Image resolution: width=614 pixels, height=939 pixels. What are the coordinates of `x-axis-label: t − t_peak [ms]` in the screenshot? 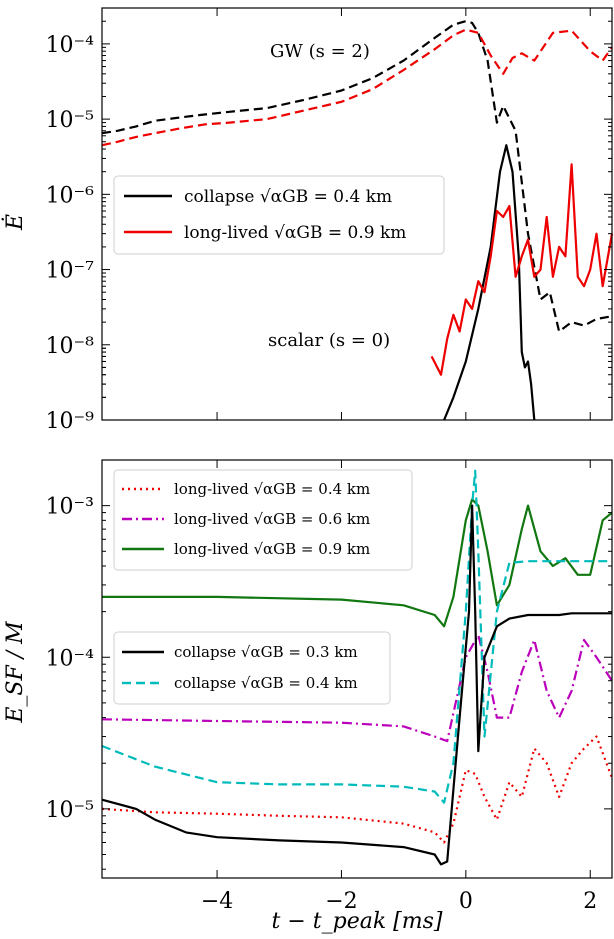 It's located at (357, 921).